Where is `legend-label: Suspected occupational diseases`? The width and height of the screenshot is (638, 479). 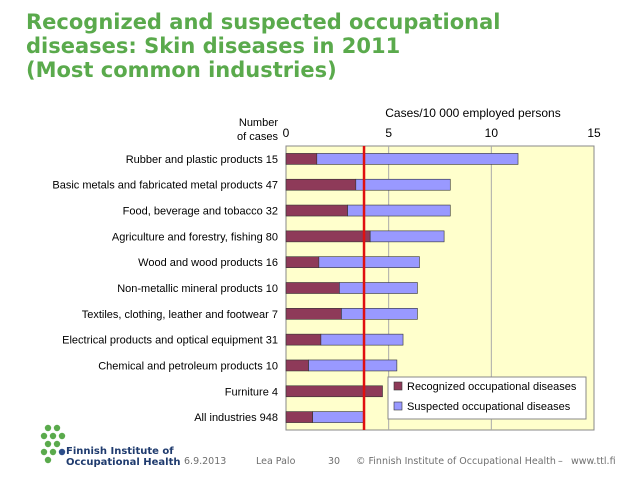
legend-label: Suspected occupational diseases is located at coordinates (489, 407).